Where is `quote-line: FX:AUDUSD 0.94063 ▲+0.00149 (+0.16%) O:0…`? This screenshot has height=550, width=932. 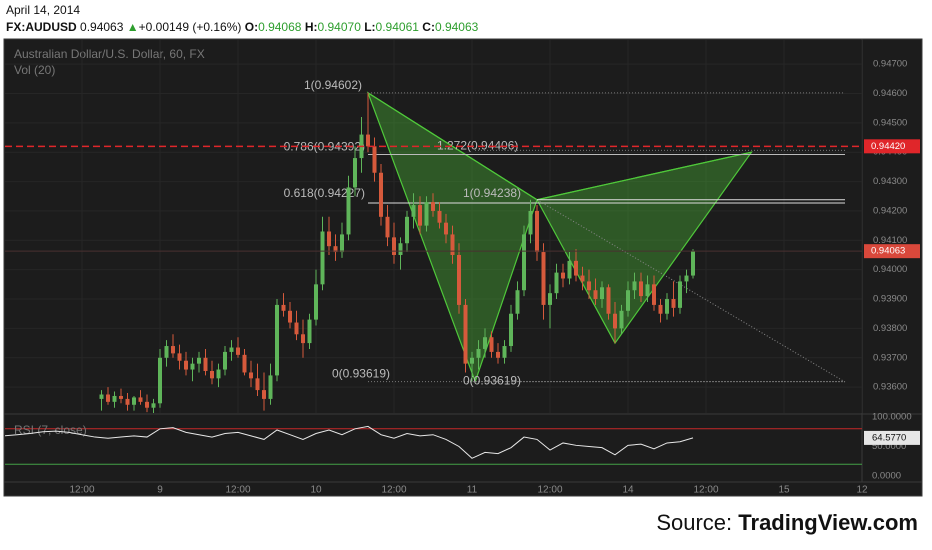 quote-line: FX:AUDUSD 0.94063 ▲+0.00149 (+0.16%) O:0… is located at coordinates (242, 27).